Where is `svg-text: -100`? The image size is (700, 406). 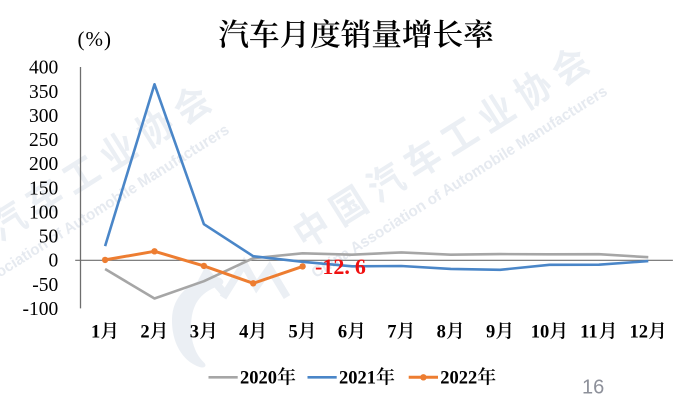 svg-text: -100 is located at coordinates (41, 309).